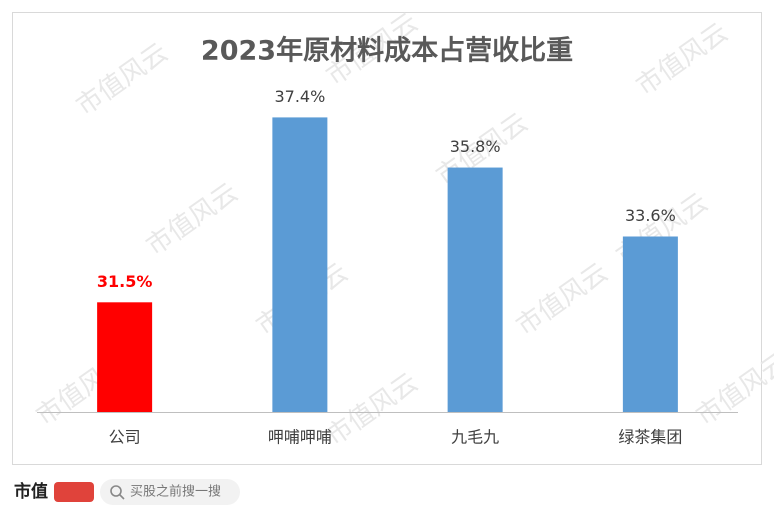 This screenshot has width=774, height=516. Describe the element at coordinates (175, 492) in the screenshot. I see `search-placeholder: 买股之前搜一搜` at that location.